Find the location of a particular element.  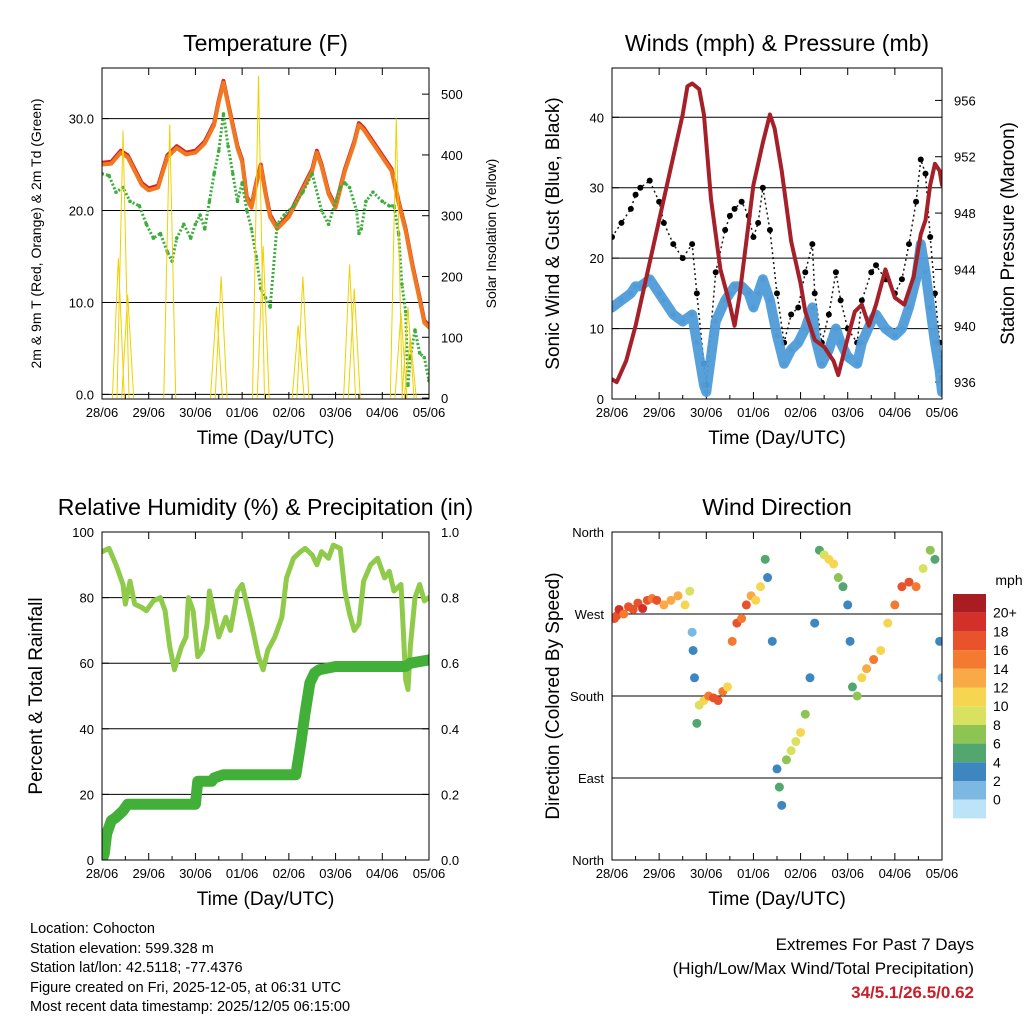

legend-label: 2 is located at coordinates (997, 781).